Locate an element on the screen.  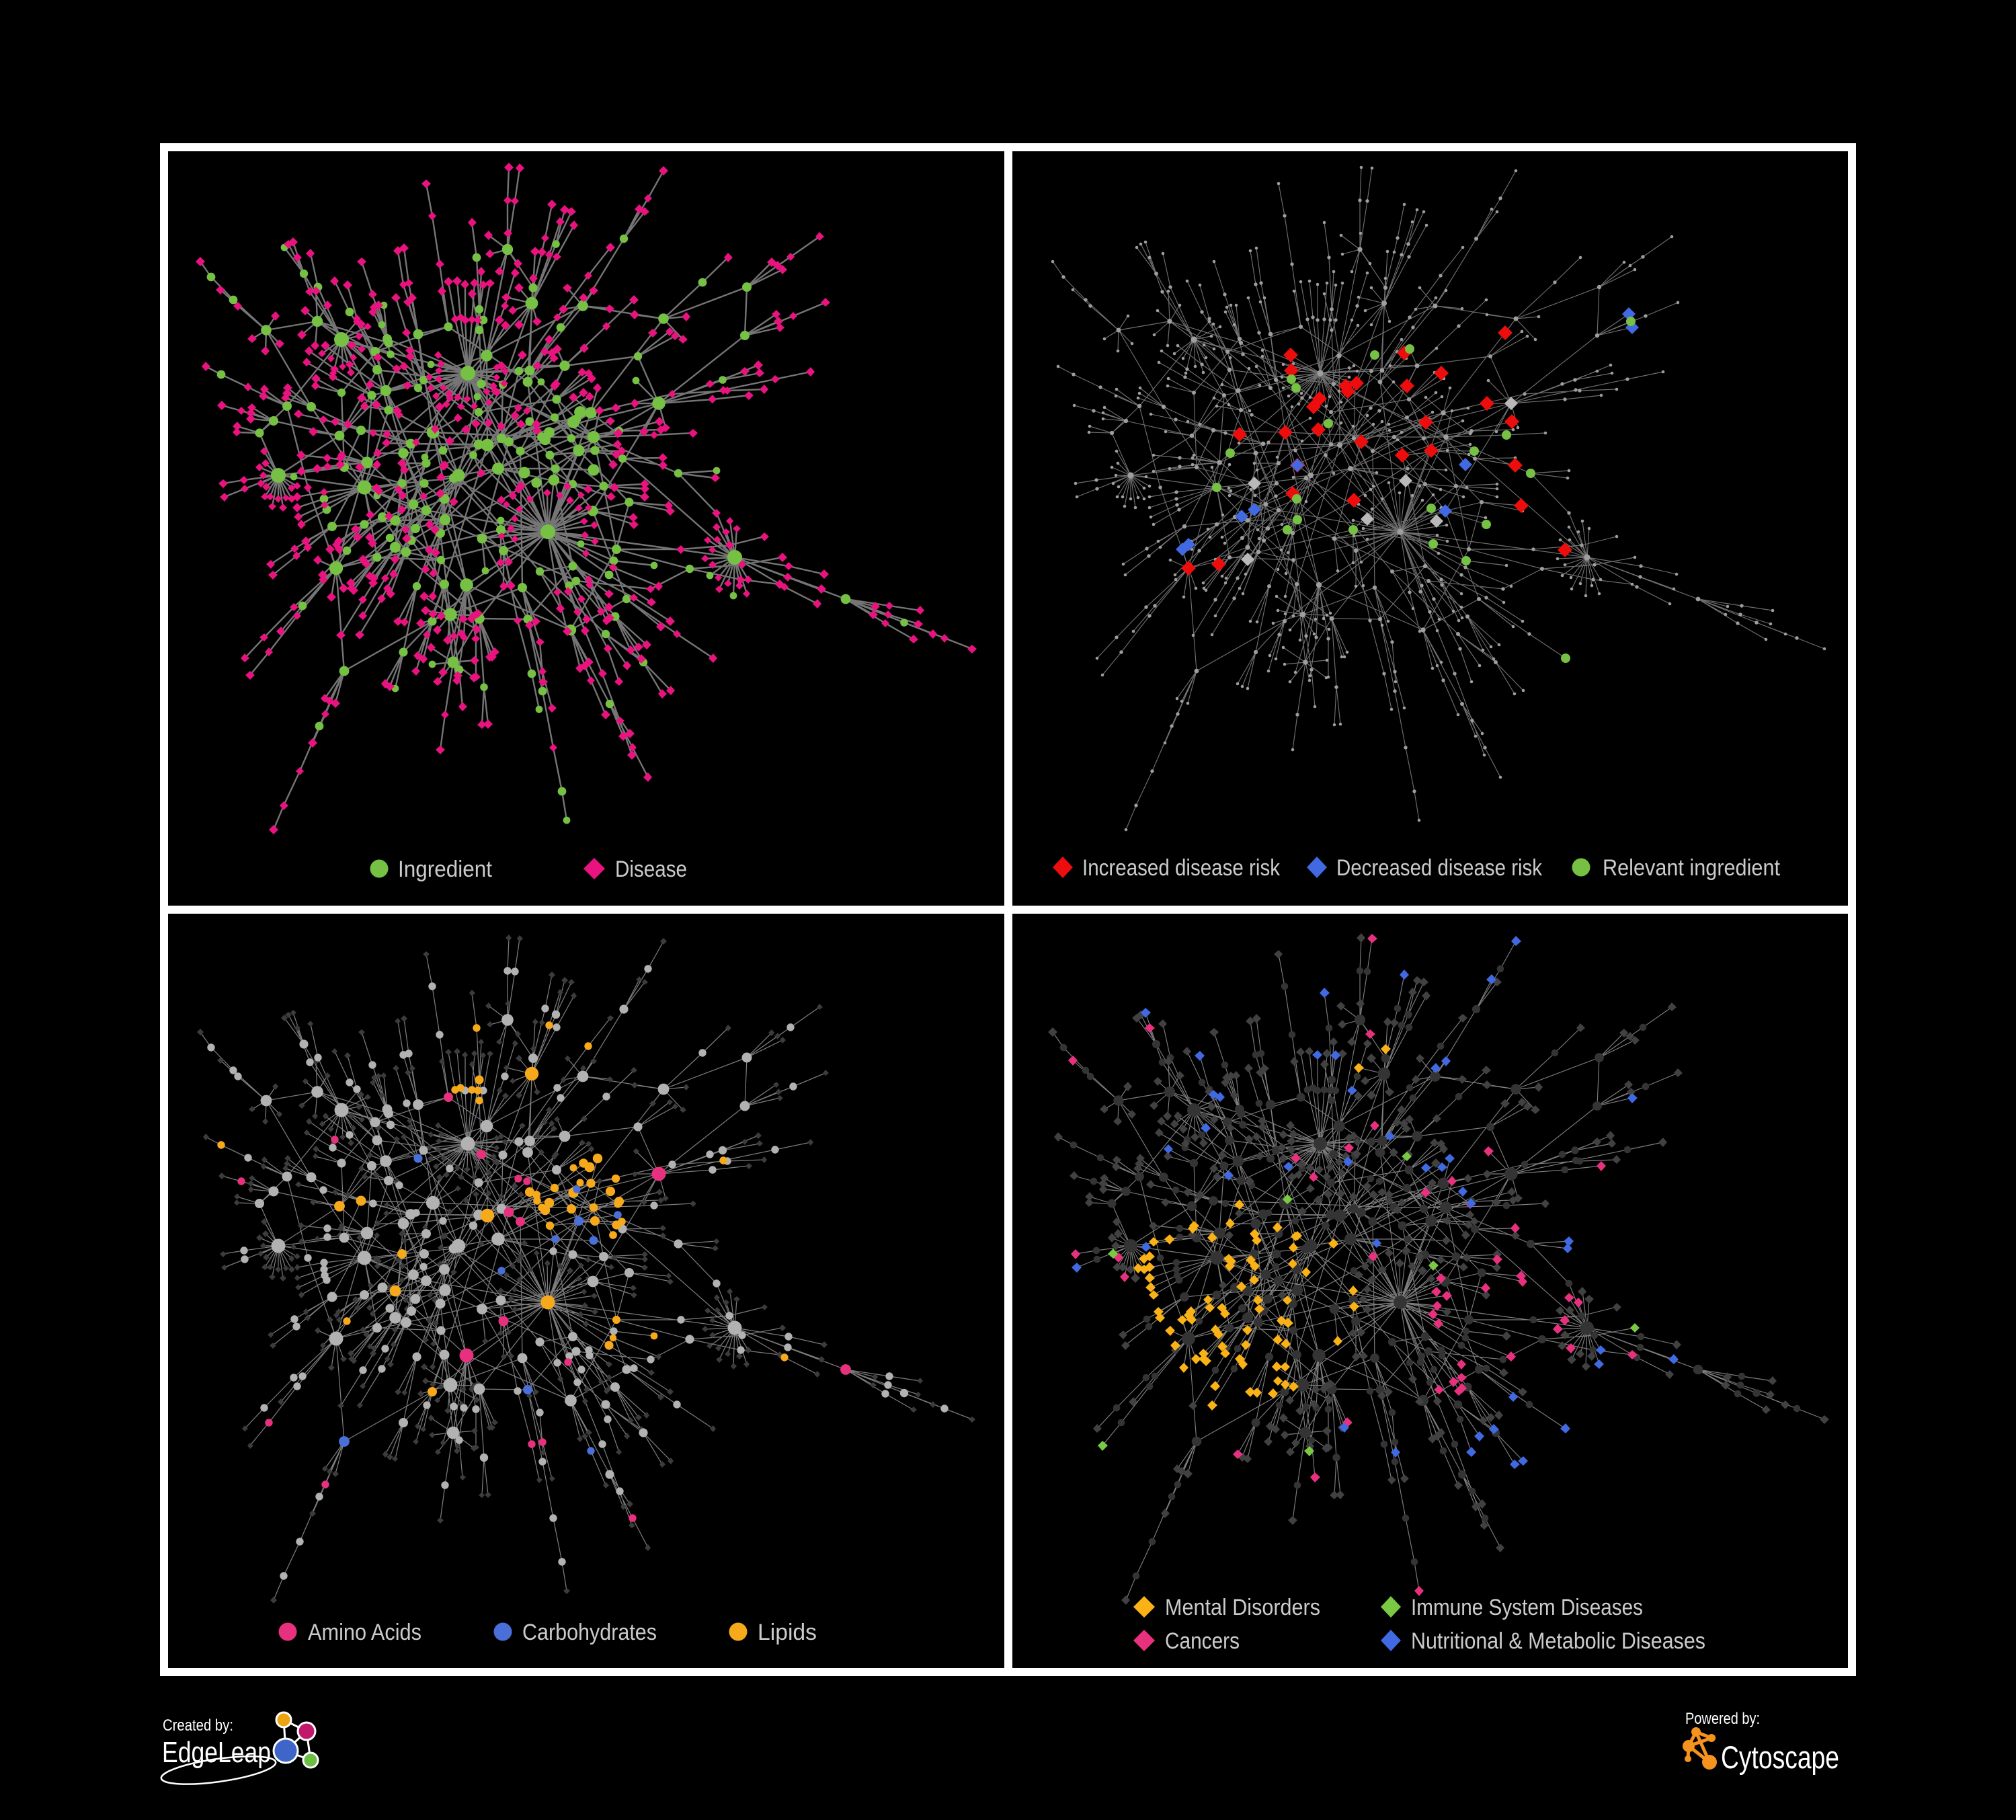
svg-text: Lipids is located at coordinates (787, 1632).